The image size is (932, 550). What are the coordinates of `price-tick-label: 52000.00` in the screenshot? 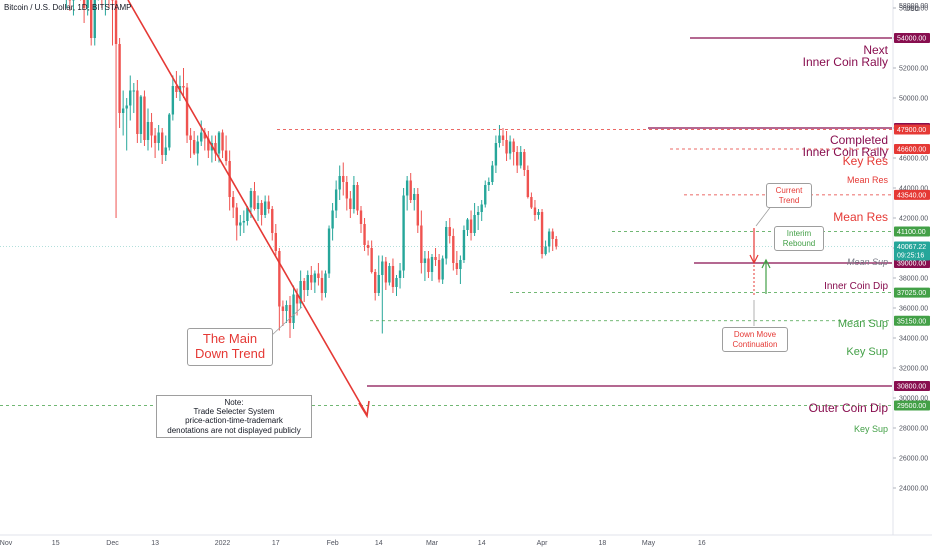 It's located at (913, 69).